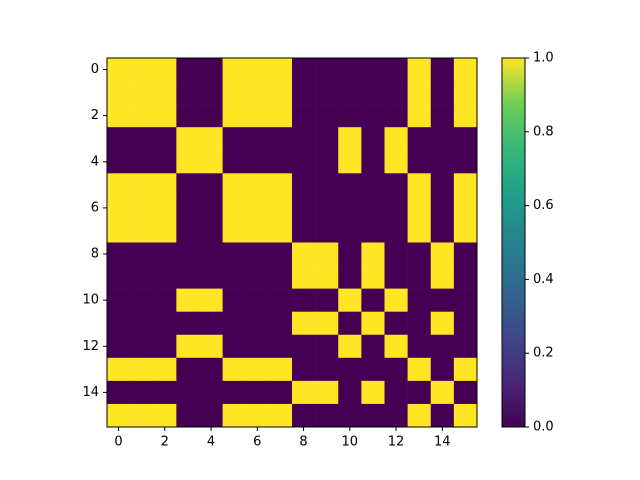 This screenshot has height=480, width=640. What do you see at coordinates (90, 392) in the screenshot?
I see `y-tick-label: 14` at bounding box center [90, 392].